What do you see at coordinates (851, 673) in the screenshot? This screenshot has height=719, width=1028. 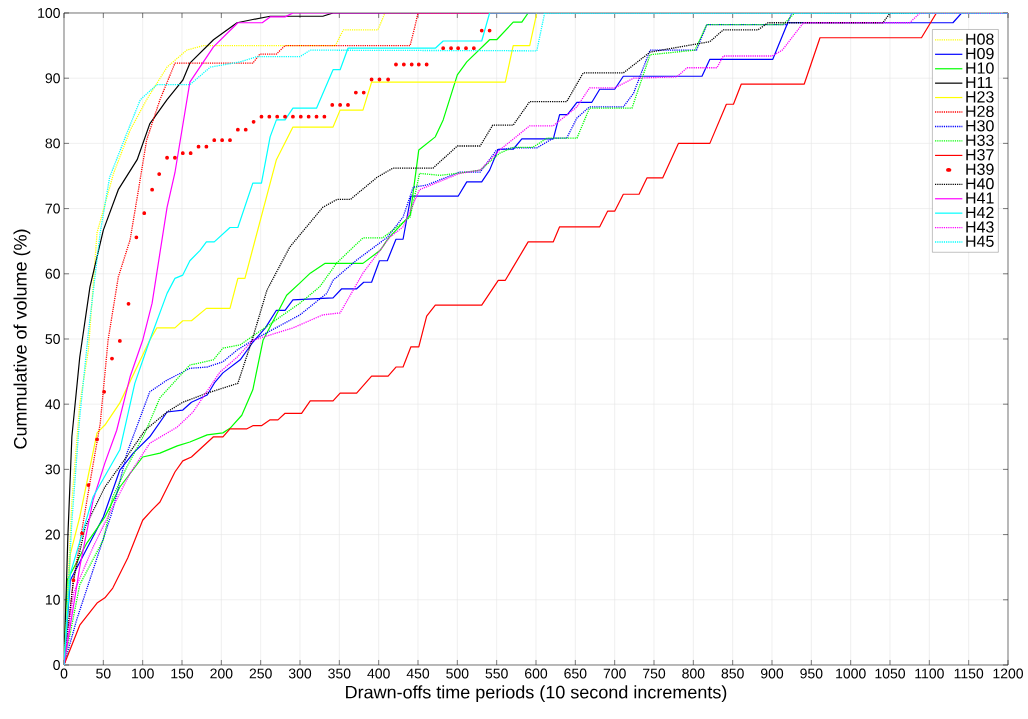 I see `x-tick-label: 1000` at bounding box center [851, 673].